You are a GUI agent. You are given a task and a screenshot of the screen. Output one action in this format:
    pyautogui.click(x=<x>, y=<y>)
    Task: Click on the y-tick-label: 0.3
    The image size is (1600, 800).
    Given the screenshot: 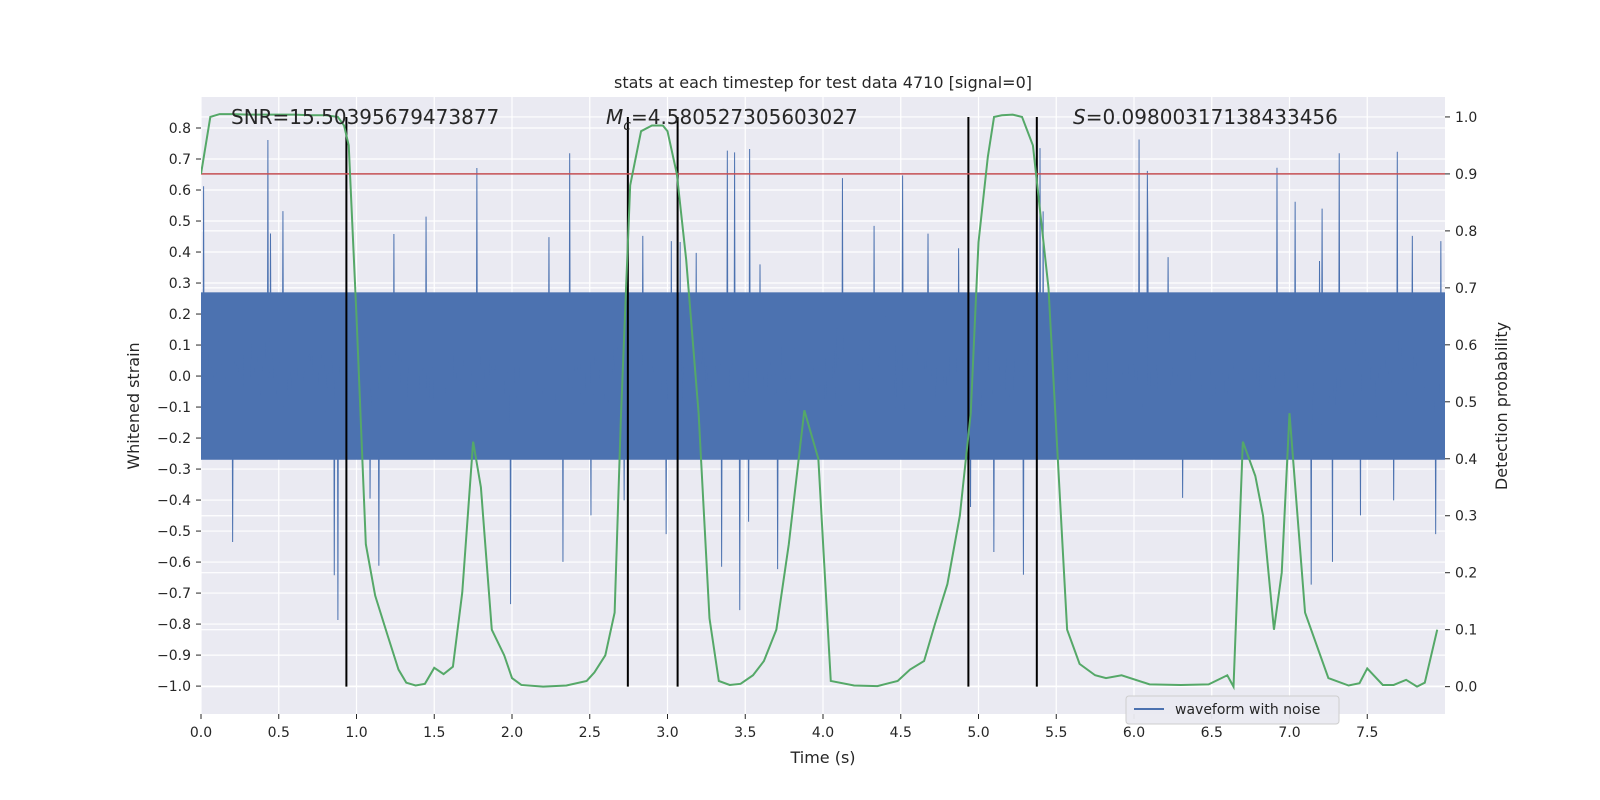 What is the action you would take?
    pyautogui.click(x=180, y=284)
    